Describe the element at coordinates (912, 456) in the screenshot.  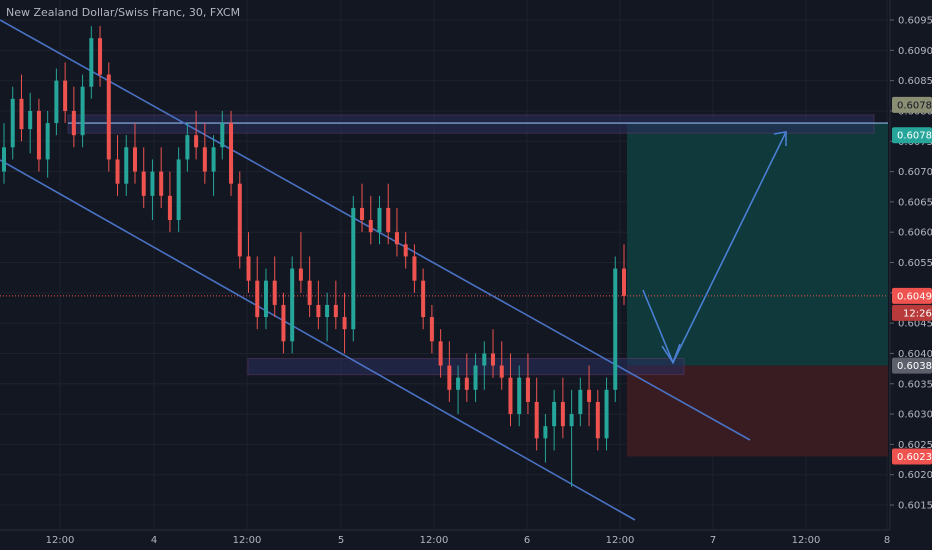
I see `stop-price-tag-bg` at that location.